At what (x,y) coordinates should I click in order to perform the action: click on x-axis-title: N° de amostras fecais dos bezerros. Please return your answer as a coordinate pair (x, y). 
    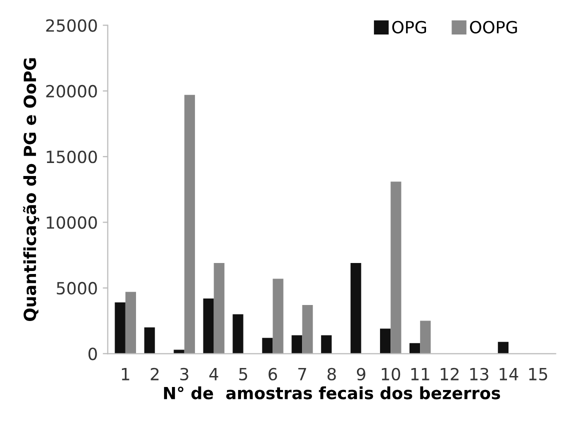
    Looking at the image, I should click on (332, 393).